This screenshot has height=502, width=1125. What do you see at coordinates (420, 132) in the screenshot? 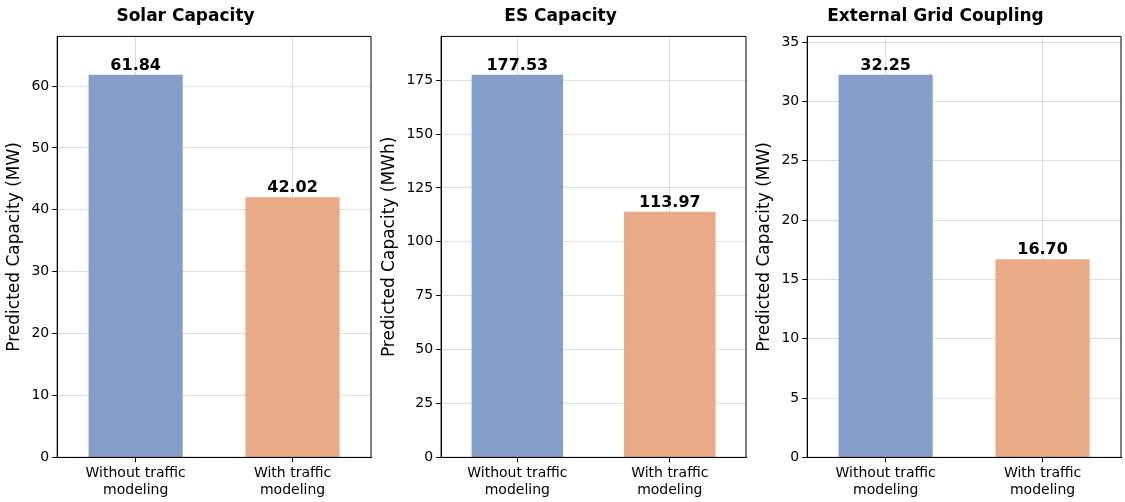
I see `y-tick-label: 150` at bounding box center [420, 132].